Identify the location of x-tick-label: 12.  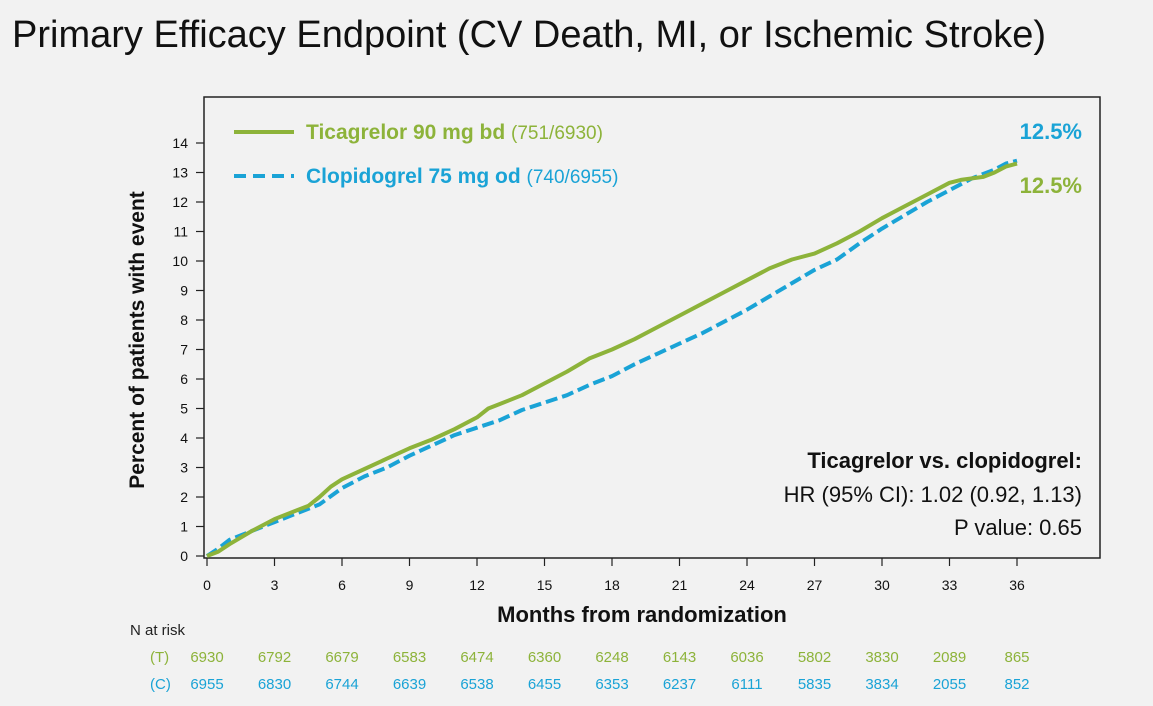
(477, 585).